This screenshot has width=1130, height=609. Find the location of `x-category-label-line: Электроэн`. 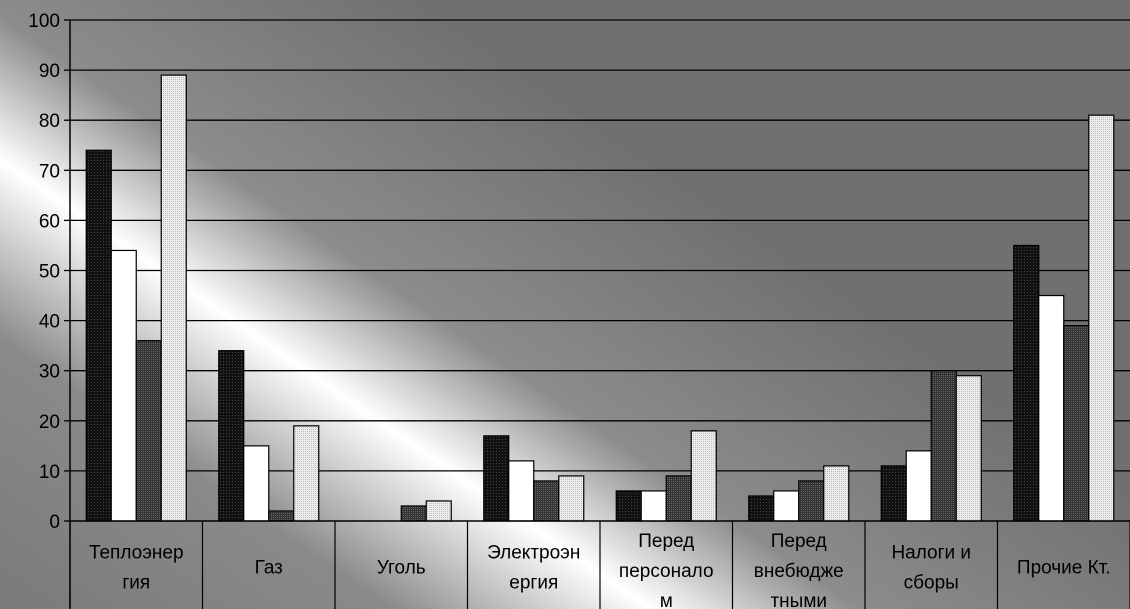

x-category-label-line: Электроэн is located at coordinates (533, 553).